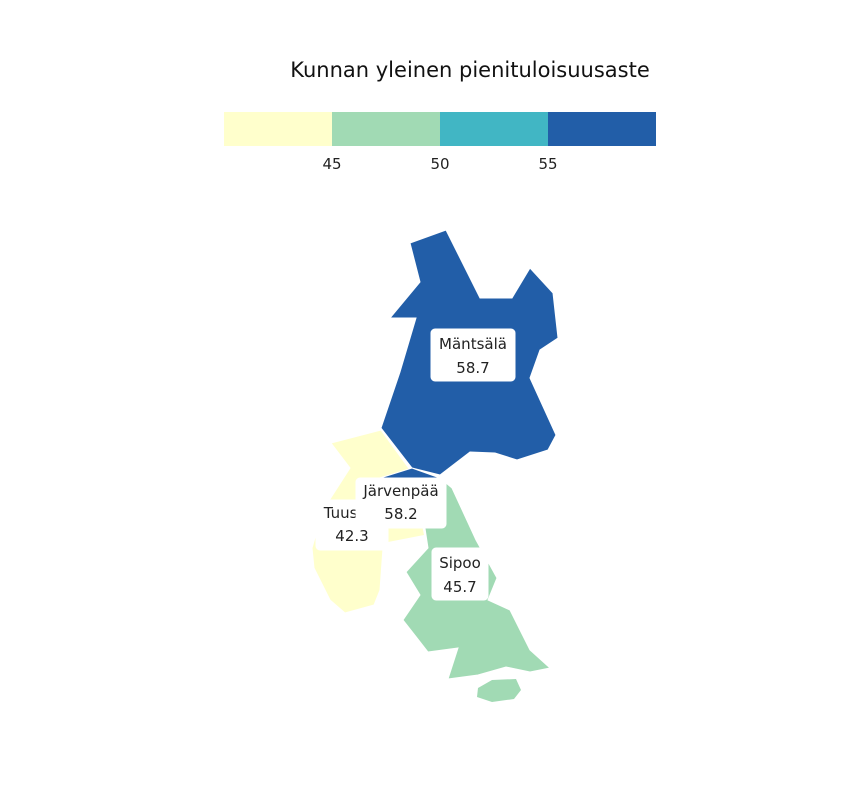  I want to click on label-box-mantsala, so click(473, 355).